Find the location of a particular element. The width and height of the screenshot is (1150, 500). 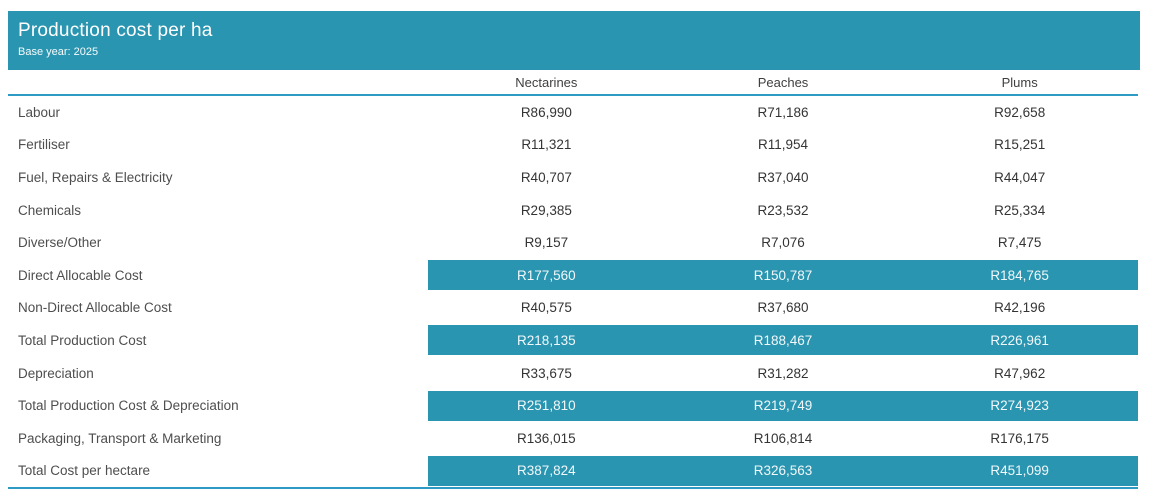

value-cell: R219,749 is located at coordinates (783, 406).